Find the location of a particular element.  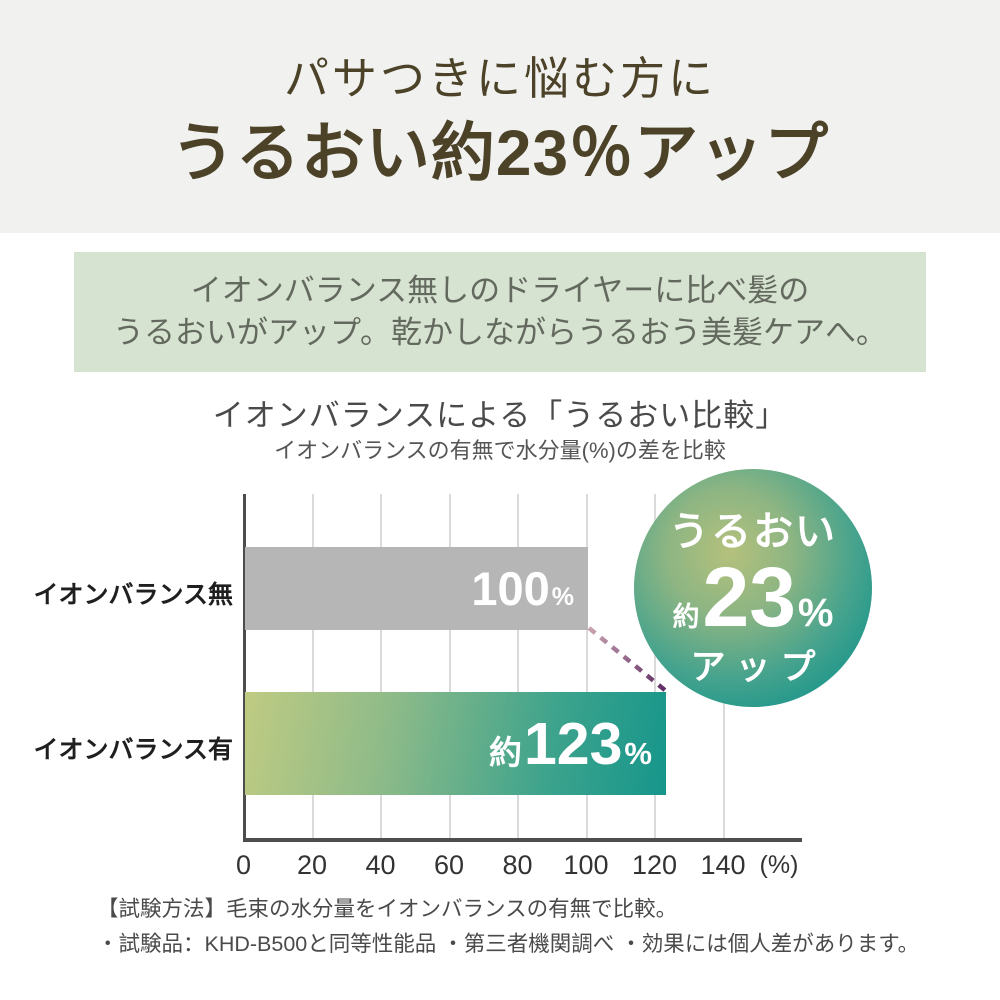

x-tick-label-80: 80 is located at coordinates (517, 865).